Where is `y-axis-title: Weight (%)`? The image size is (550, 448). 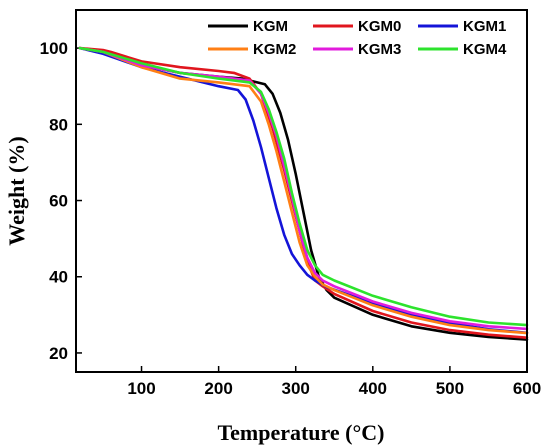
y-axis-title: Weight (%) is located at coordinates (16, 190).